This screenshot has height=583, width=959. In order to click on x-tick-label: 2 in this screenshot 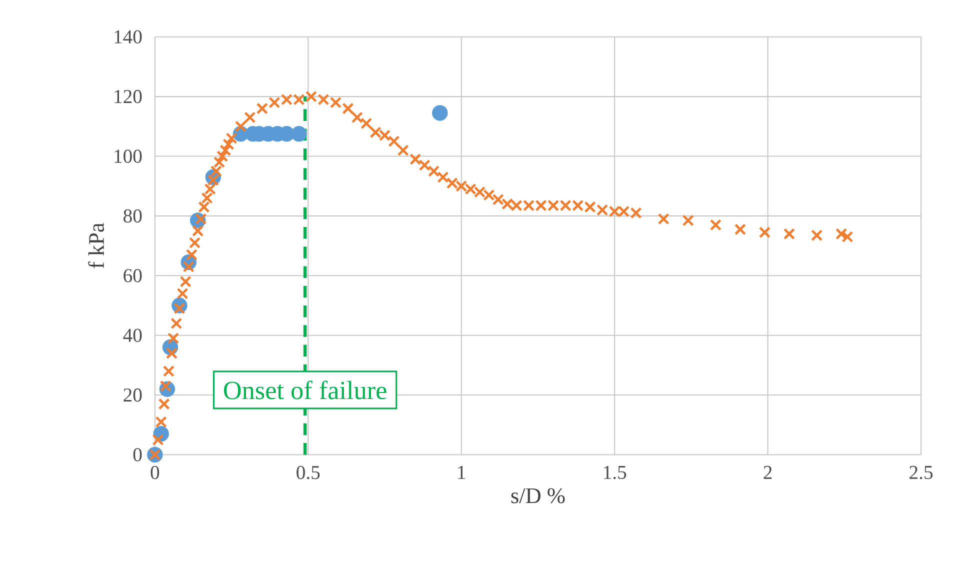, I will do `click(768, 472)`.